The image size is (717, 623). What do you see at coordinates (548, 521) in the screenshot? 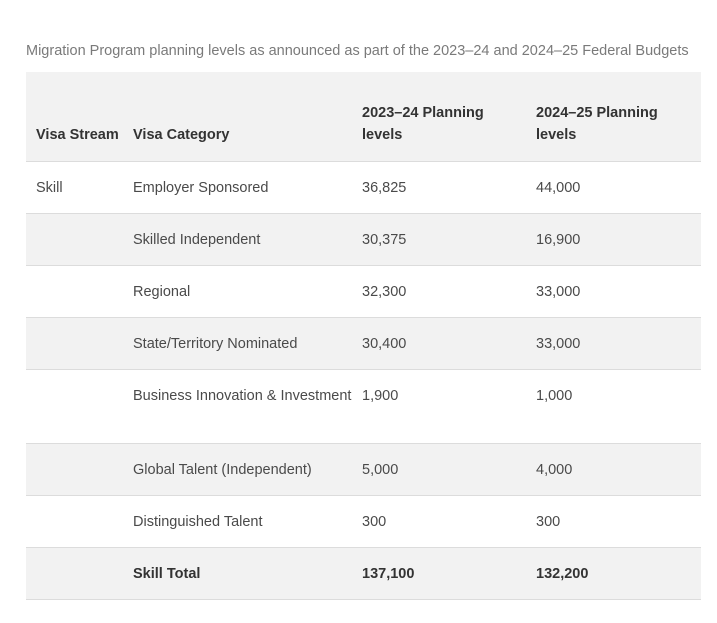
I see `cell-2024-25-level: 300` at bounding box center [548, 521].